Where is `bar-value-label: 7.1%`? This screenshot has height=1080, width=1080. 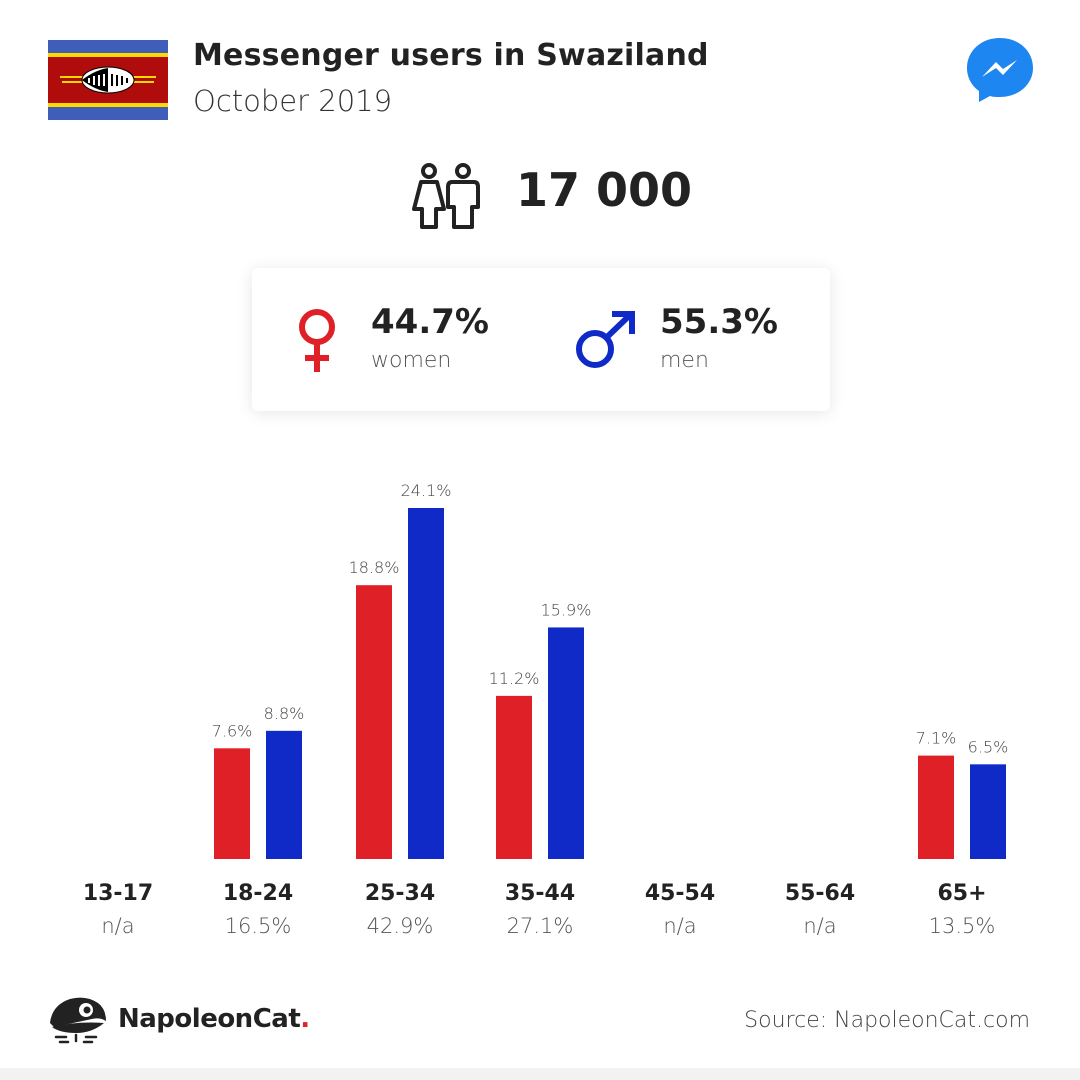 bar-value-label: 7.1% is located at coordinates (936, 738).